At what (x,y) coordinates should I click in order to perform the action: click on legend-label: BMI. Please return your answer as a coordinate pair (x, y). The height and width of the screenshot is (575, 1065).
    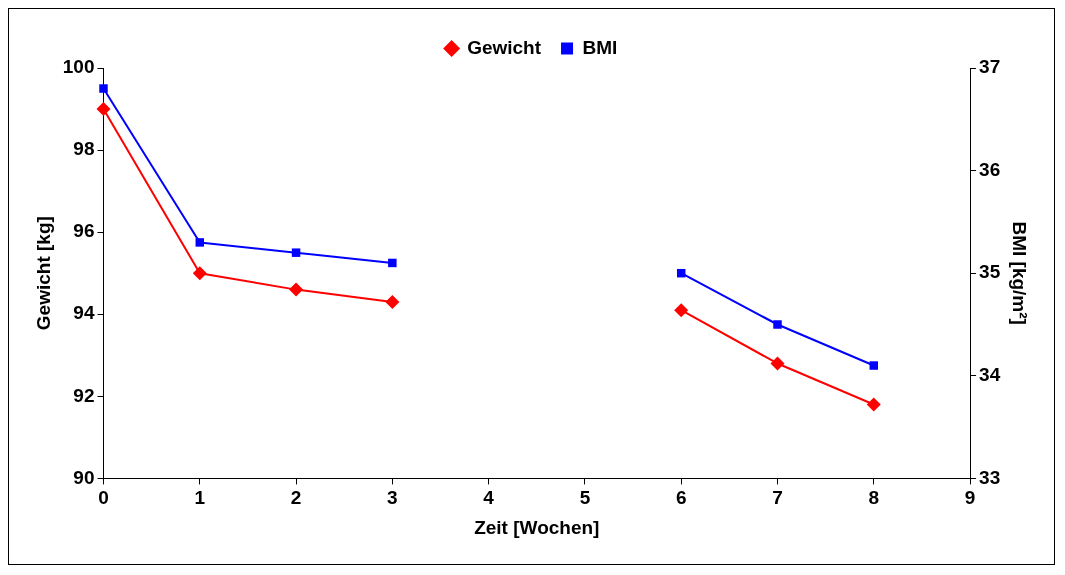
    Looking at the image, I should click on (600, 47).